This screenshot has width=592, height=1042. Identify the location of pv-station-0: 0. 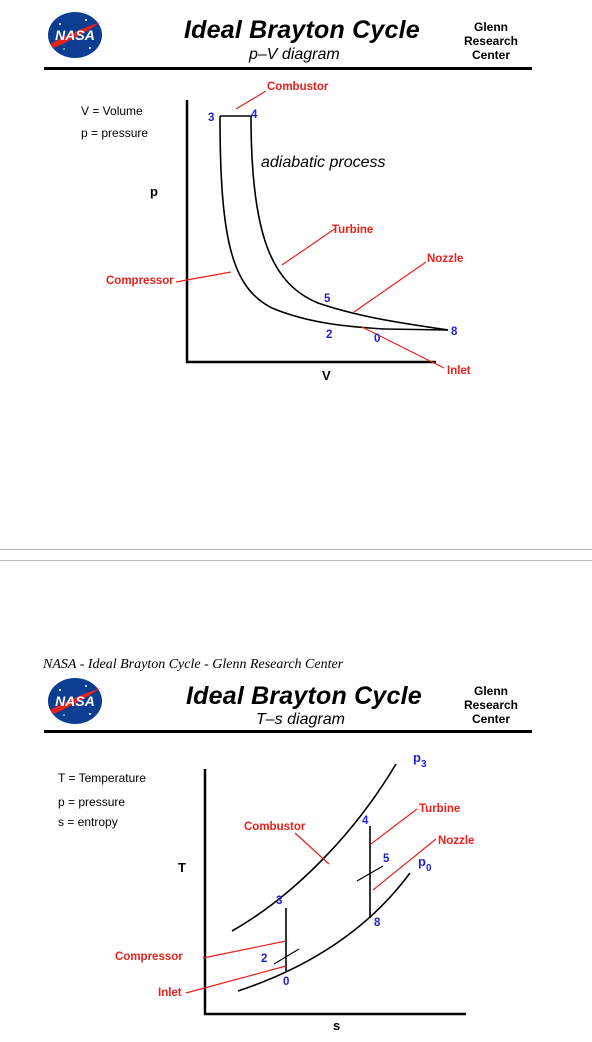
(377, 339).